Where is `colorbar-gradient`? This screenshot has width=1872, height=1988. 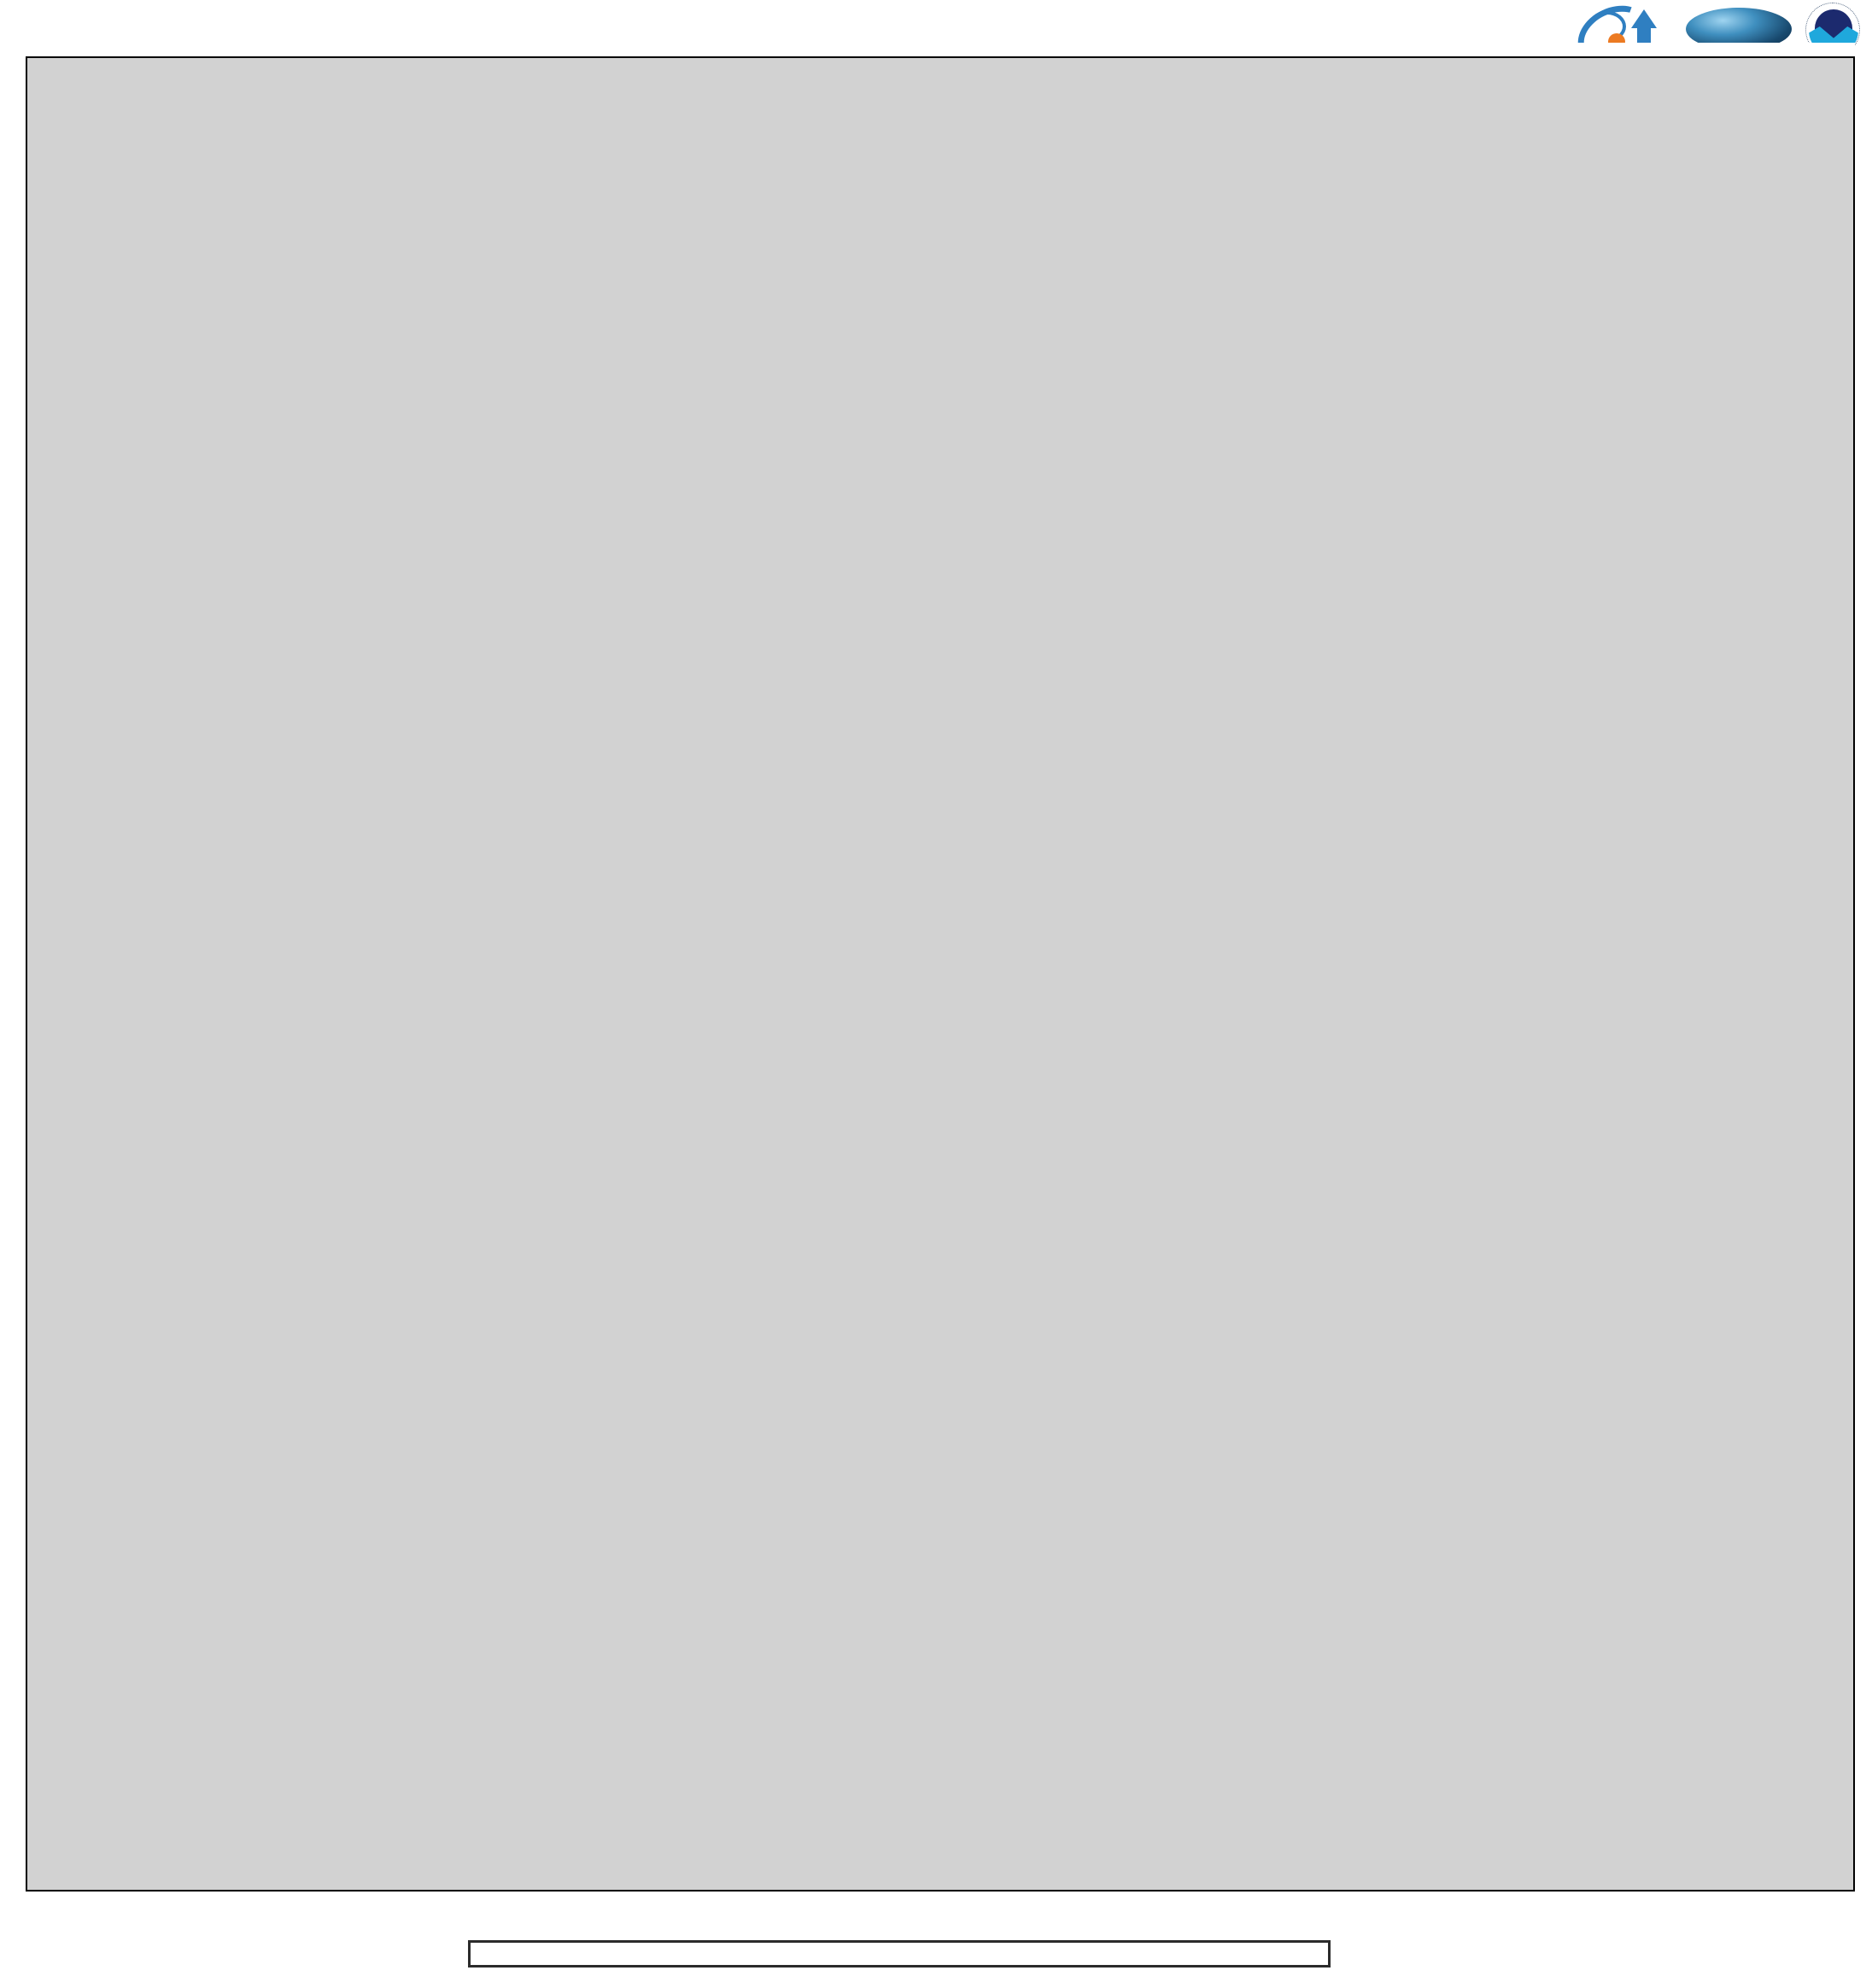 colorbar-gradient is located at coordinates (899, 1954).